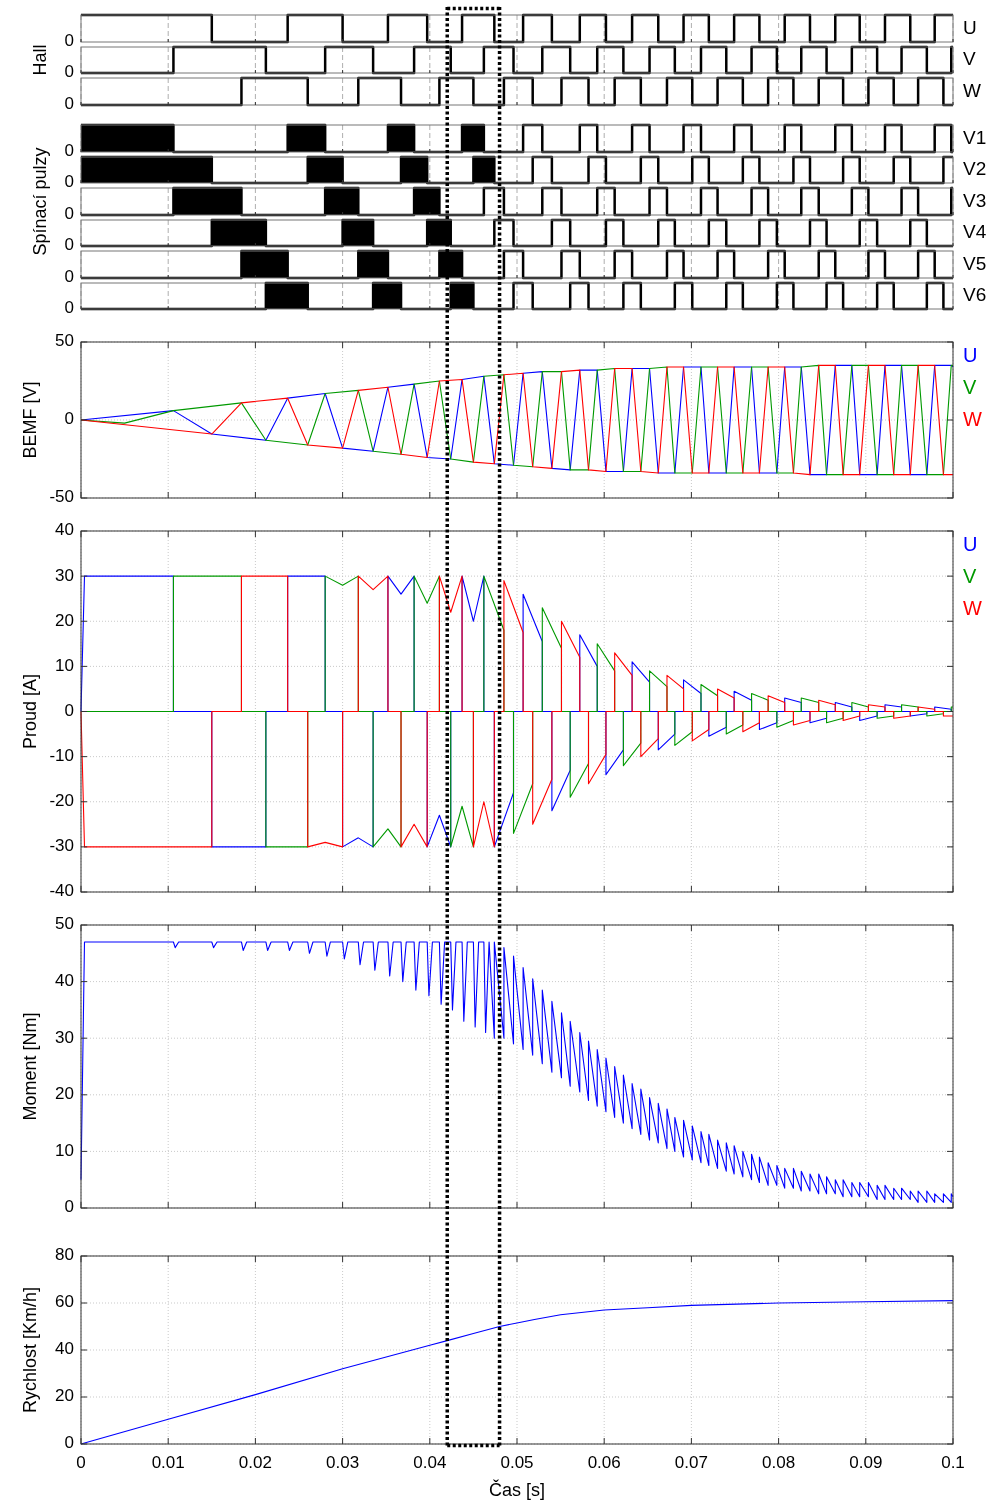 The width and height of the screenshot is (991, 1504). Describe the element at coordinates (30, 711) in the screenshot. I see `y-axis-title: Proud [A]` at that location.